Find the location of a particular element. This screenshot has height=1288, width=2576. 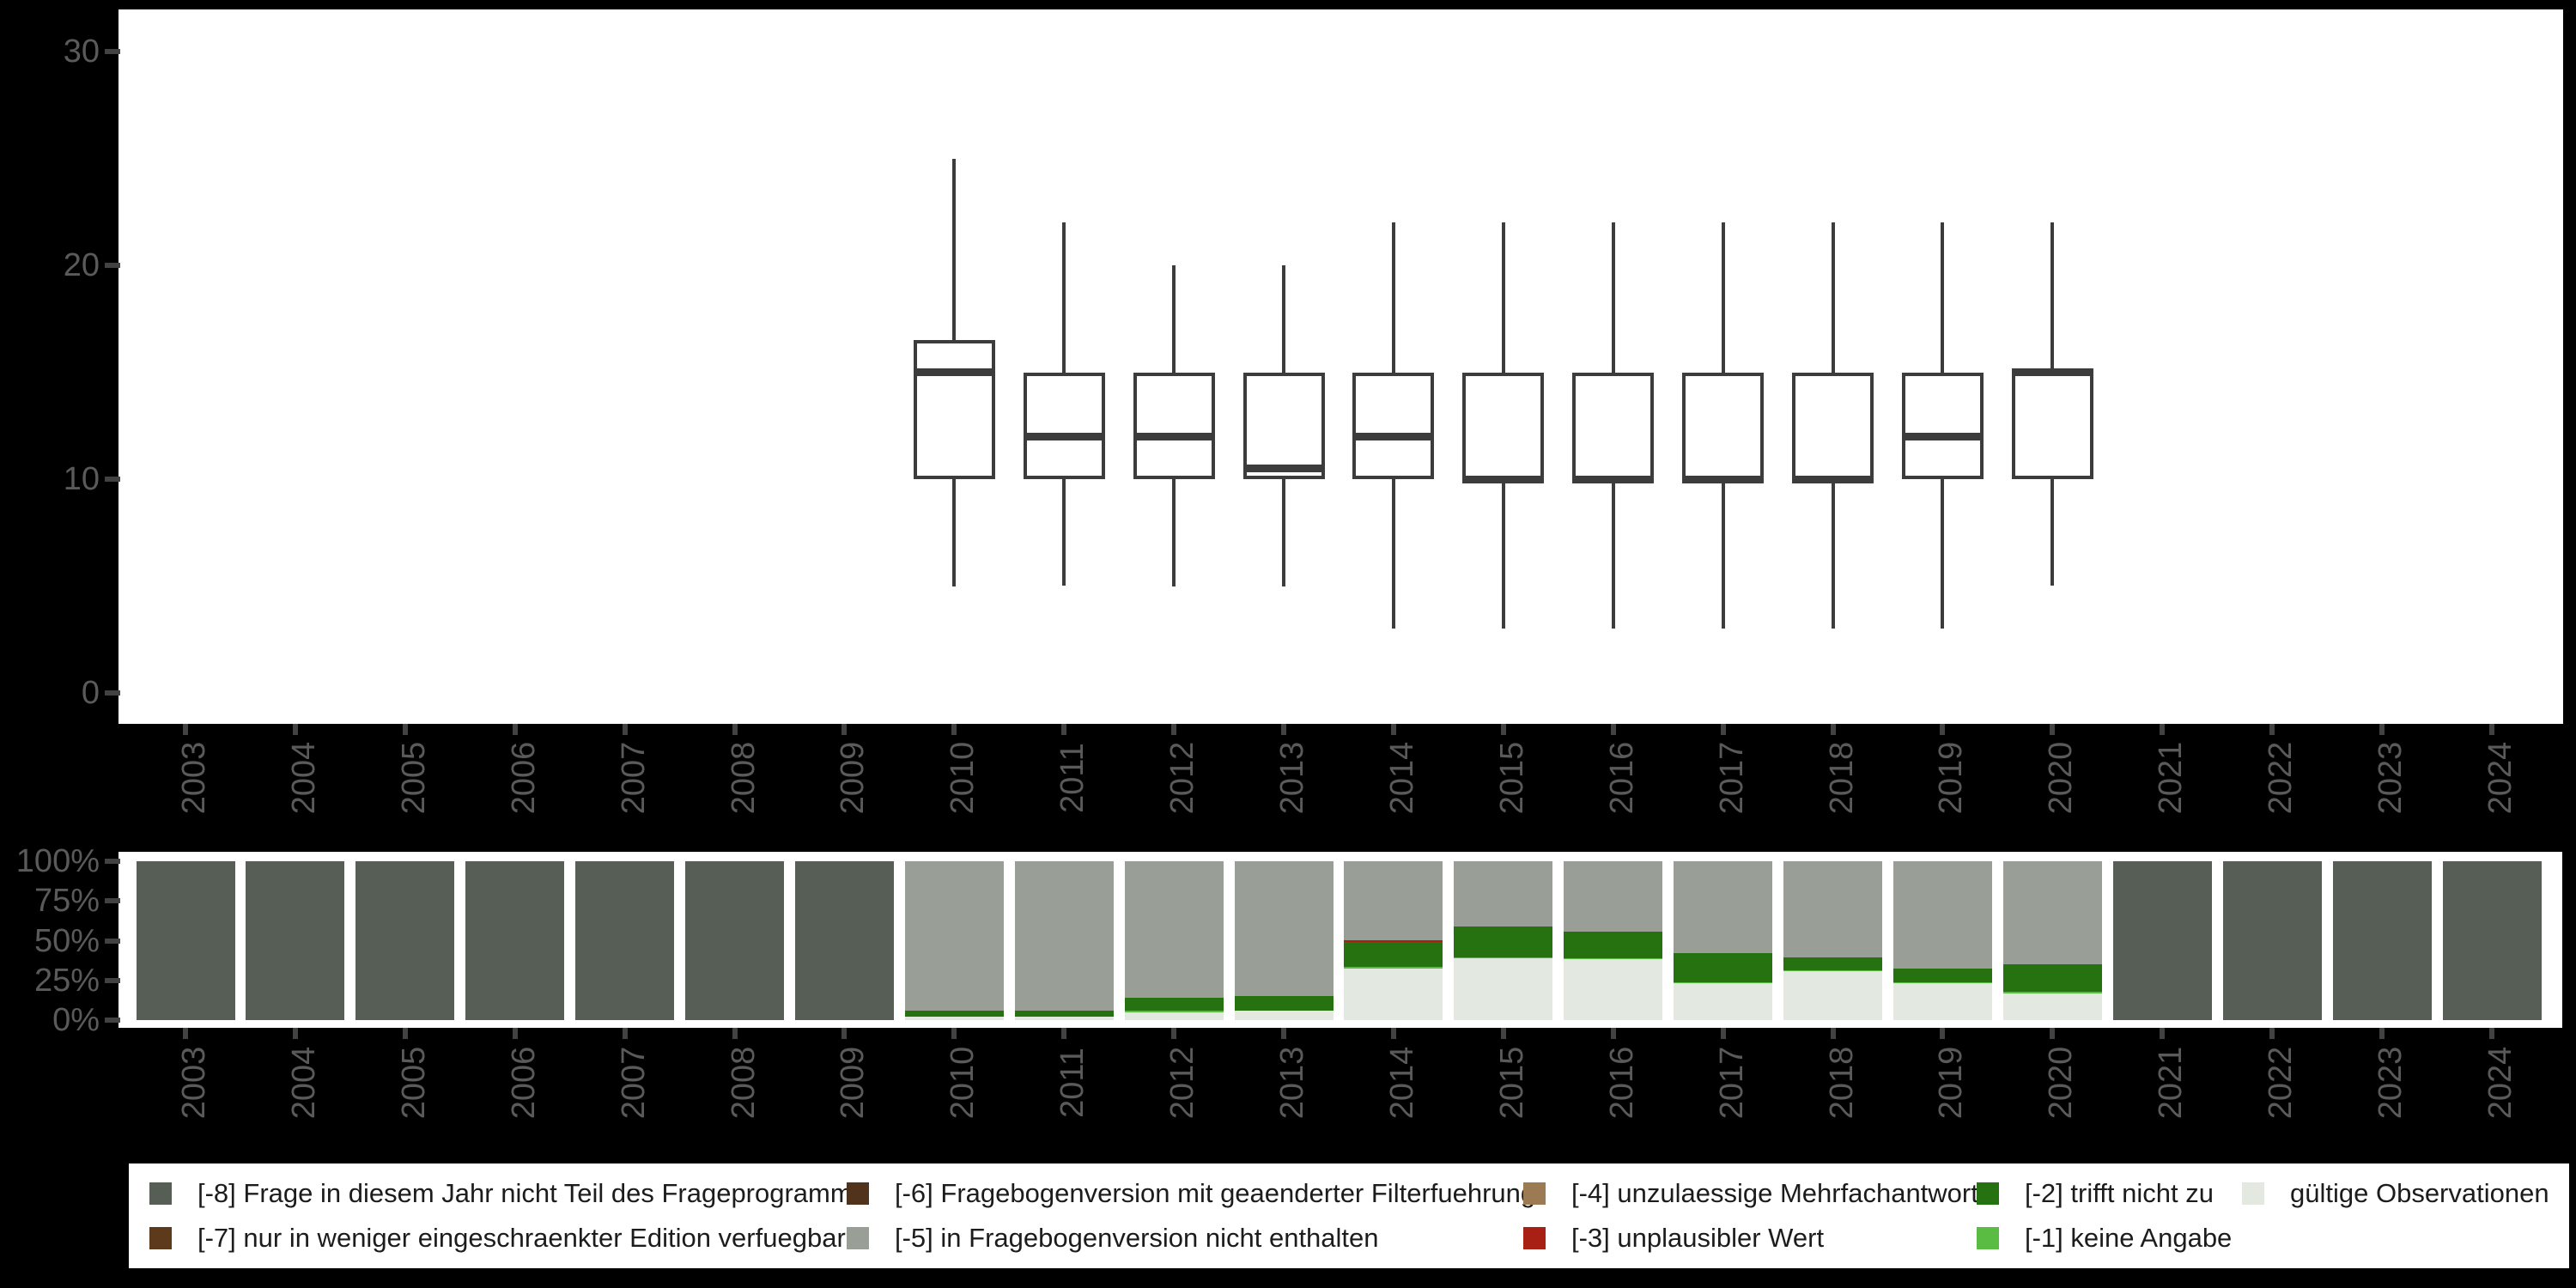

boxplot-xtick-label: 2024 is located at coordinates (2500, 778).